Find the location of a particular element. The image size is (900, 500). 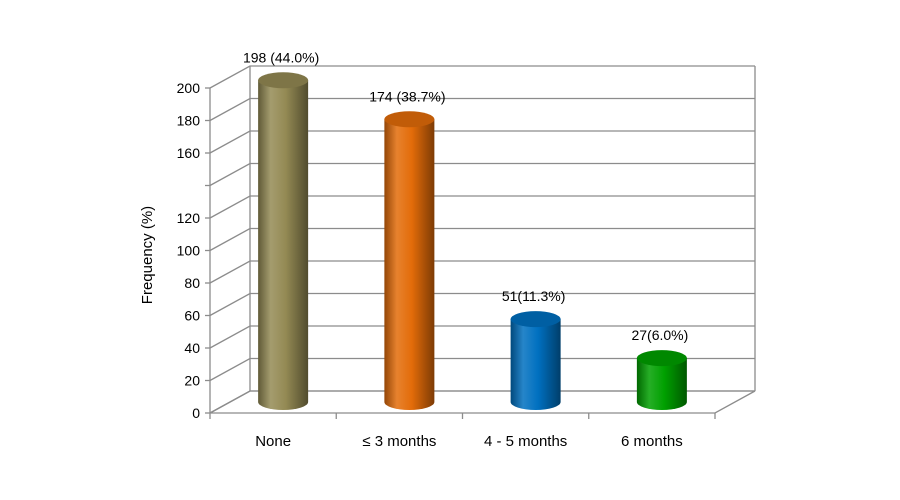

y-tick-label: 0 is located at coordinates (196, 413).